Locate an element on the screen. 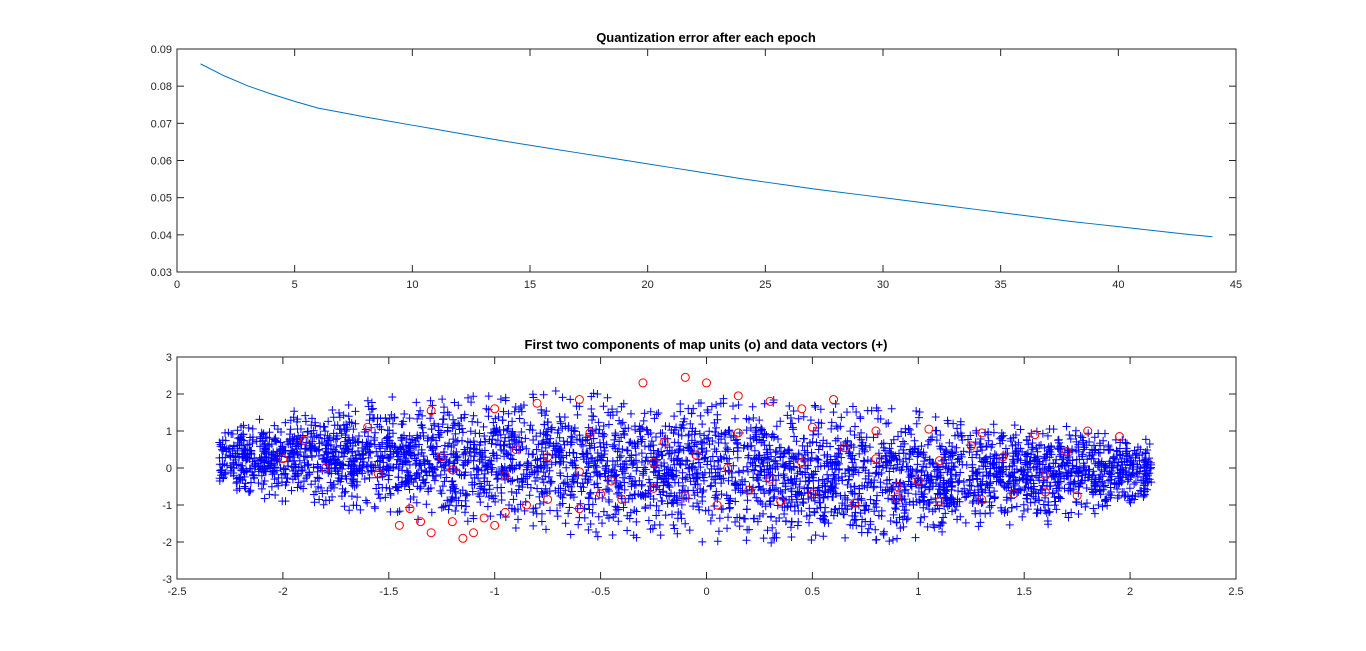 This screenshot has width=1366, height=651. top-x-tick-label: 15 is located at coordinates (530, 285).